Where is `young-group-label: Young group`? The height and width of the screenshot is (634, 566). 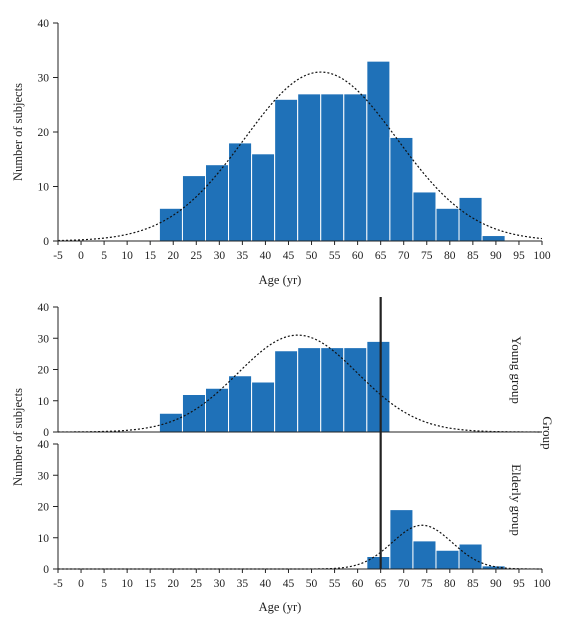 young-group-label: Young group is located at coordinates (516, 370).